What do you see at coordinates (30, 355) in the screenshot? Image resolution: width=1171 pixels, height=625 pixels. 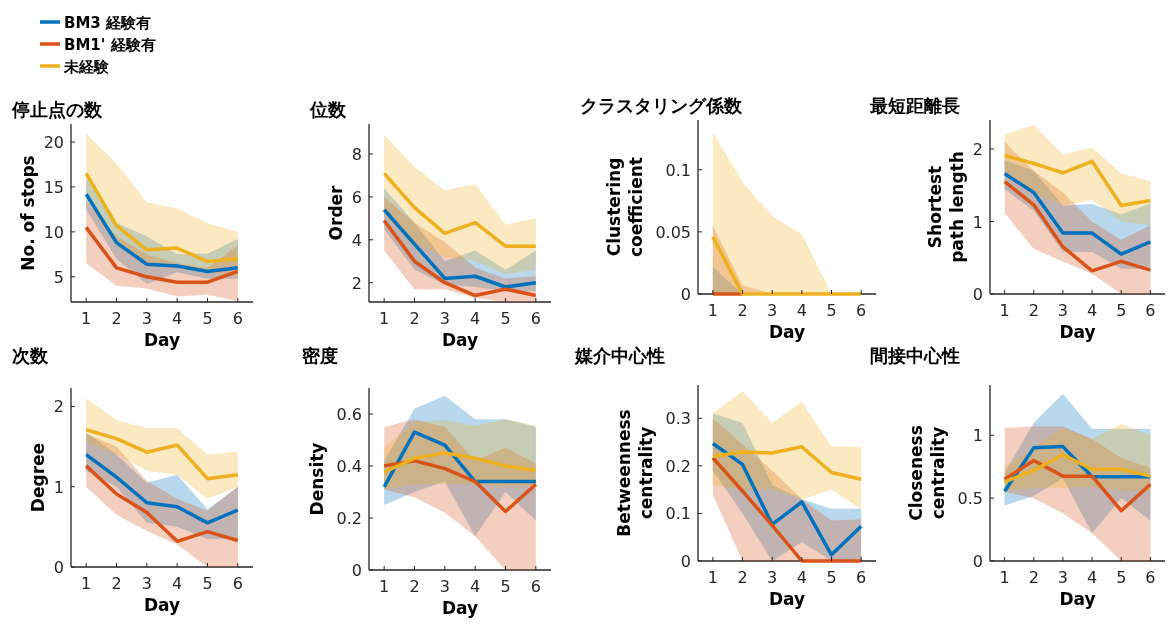 I see `chart-title: 次数` at bounding box center [30, 355].